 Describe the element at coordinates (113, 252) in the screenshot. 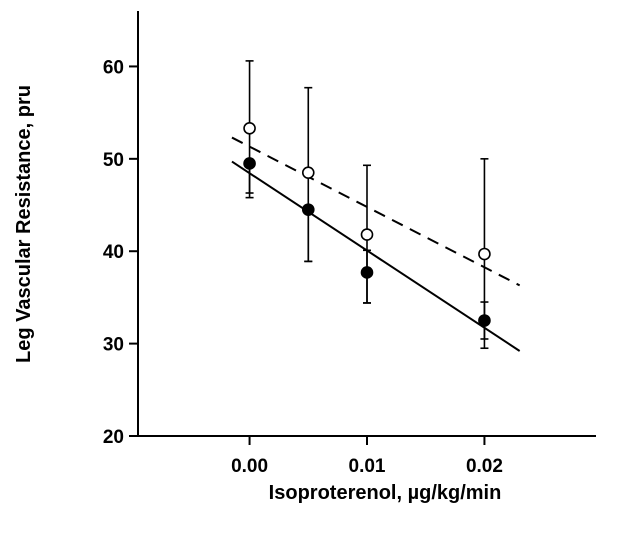

I see `y-tick-label: 40` at that location.